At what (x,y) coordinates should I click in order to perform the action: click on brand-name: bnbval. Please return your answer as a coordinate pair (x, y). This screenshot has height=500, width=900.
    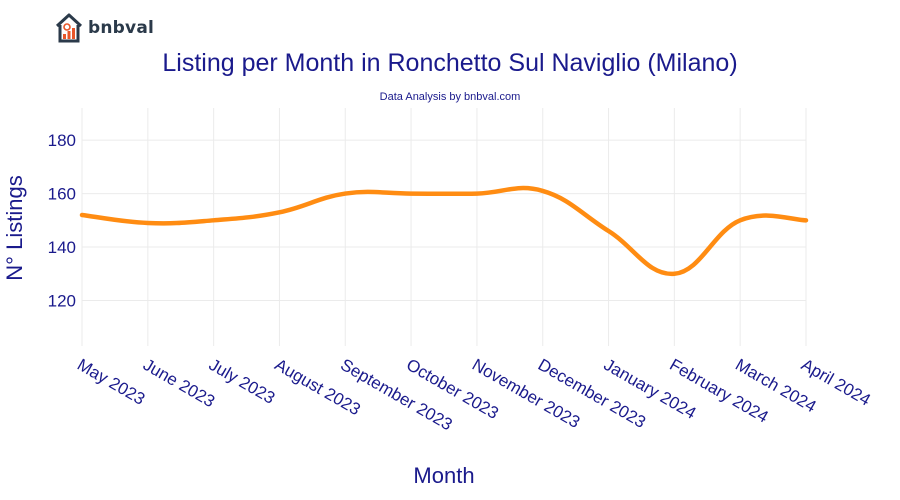
    Looking at the image, I should click on (121, 28).